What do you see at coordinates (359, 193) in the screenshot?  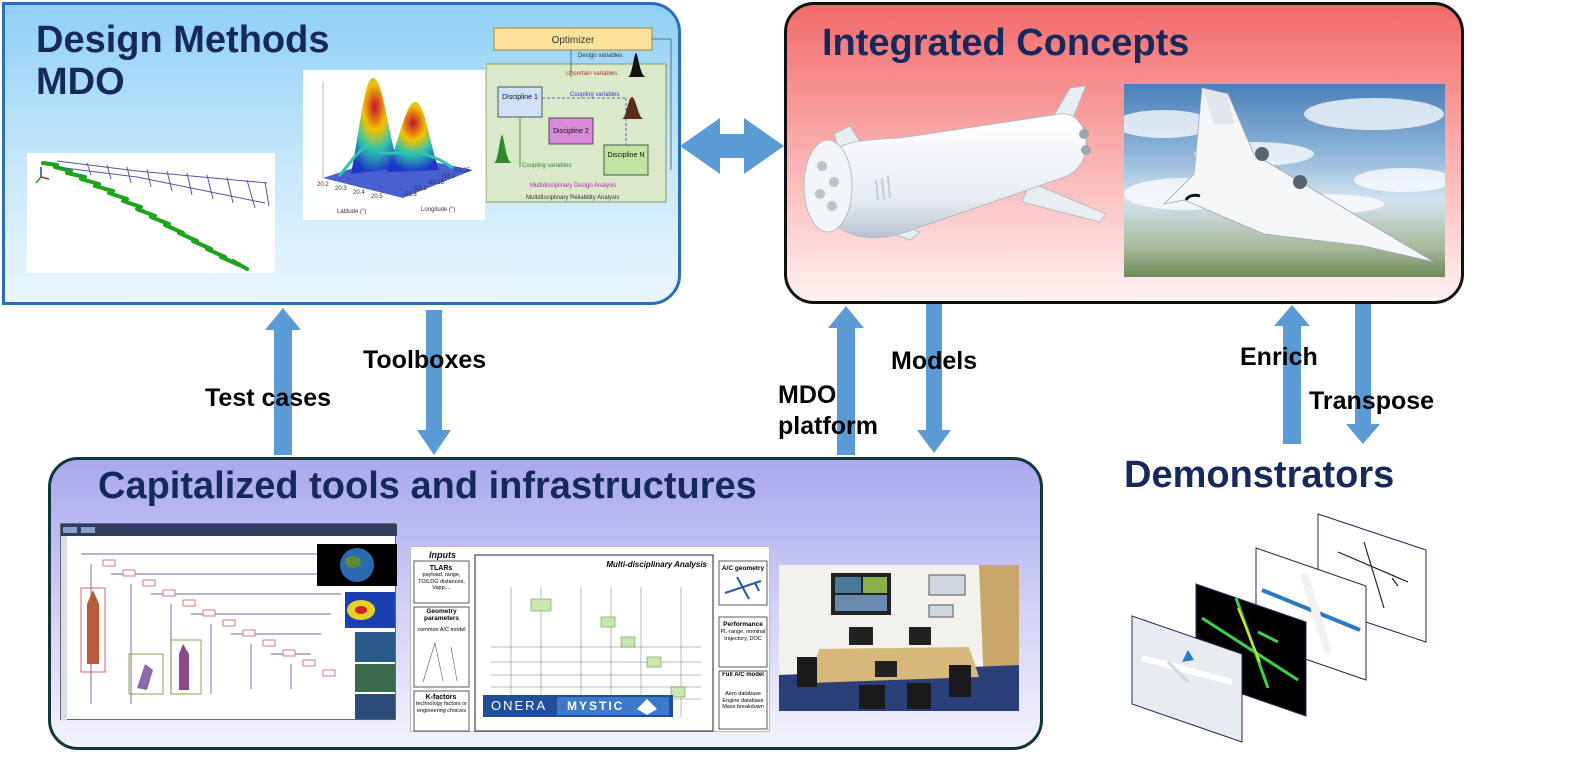 I see `surface-plot-xtick: 20.4` at bounding box center [359, 193].